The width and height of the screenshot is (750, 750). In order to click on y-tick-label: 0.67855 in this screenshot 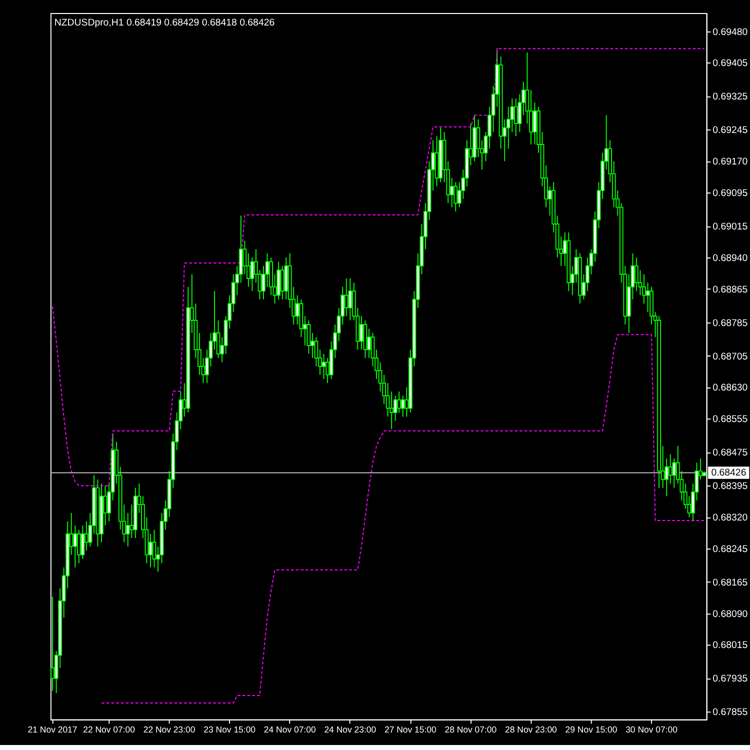, I will do `click(730, 712)`.